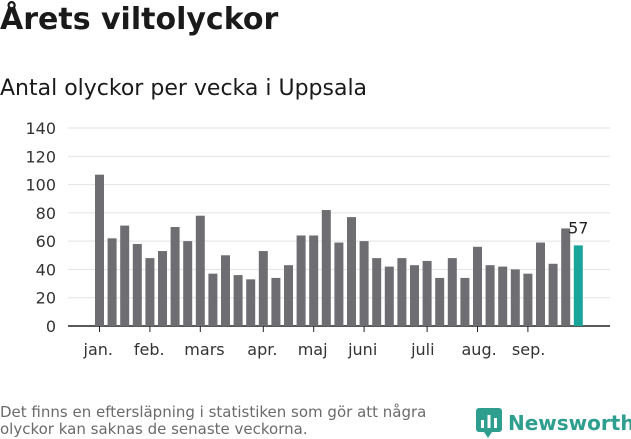  I want to click on x-tick-label: jan., so click(98, 349).